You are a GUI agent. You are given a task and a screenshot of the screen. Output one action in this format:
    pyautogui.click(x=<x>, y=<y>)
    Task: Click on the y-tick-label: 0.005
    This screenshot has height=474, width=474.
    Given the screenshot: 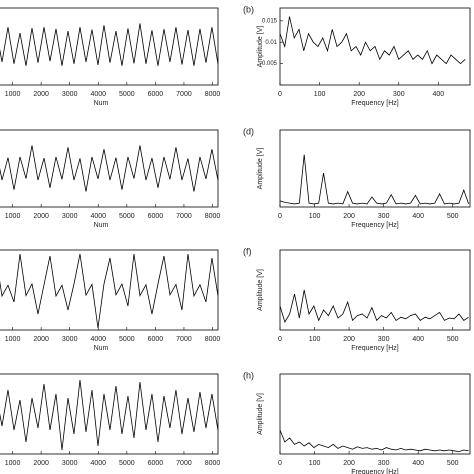 What is the action you would take?
    pyautogui.click(x=270, y=64)
    